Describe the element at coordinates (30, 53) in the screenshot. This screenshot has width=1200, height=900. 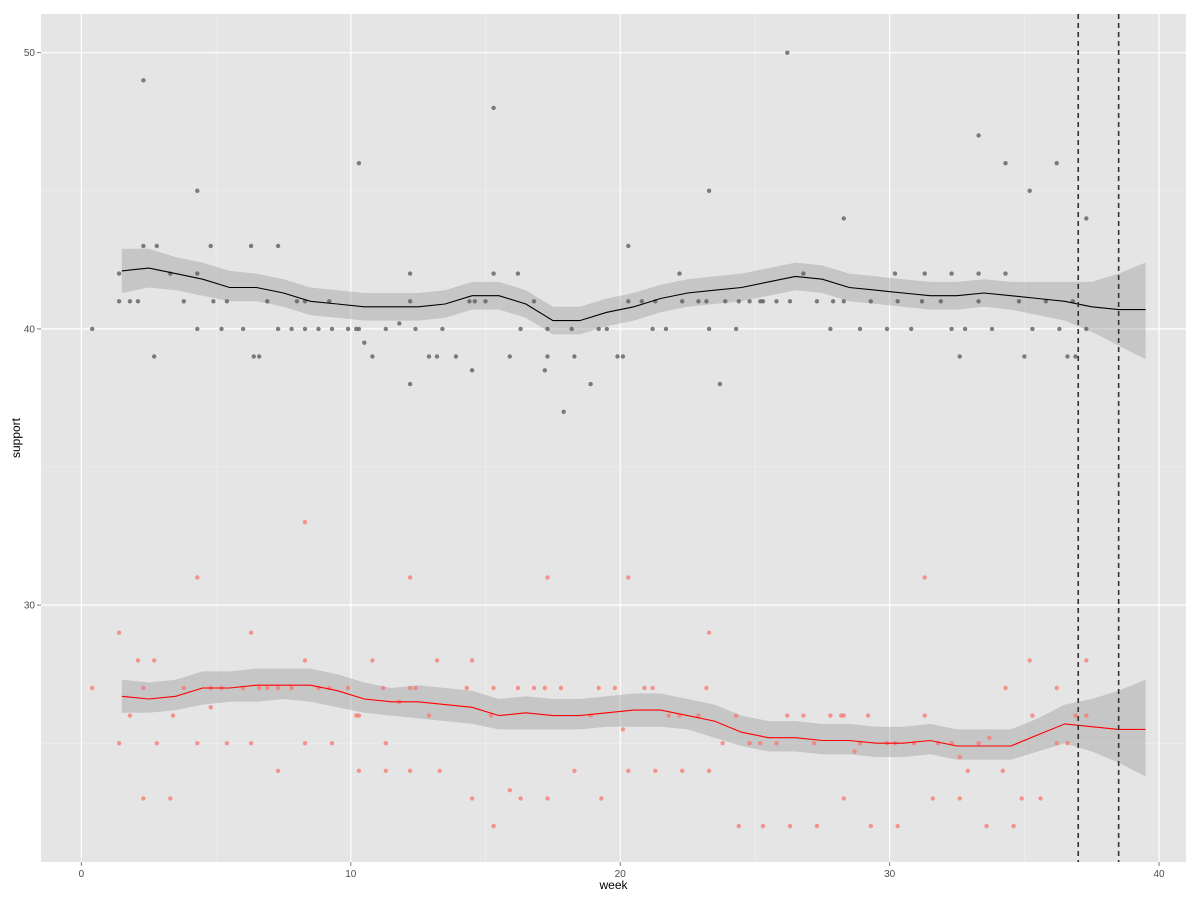
I see `y-tick-label: 50` at that location.